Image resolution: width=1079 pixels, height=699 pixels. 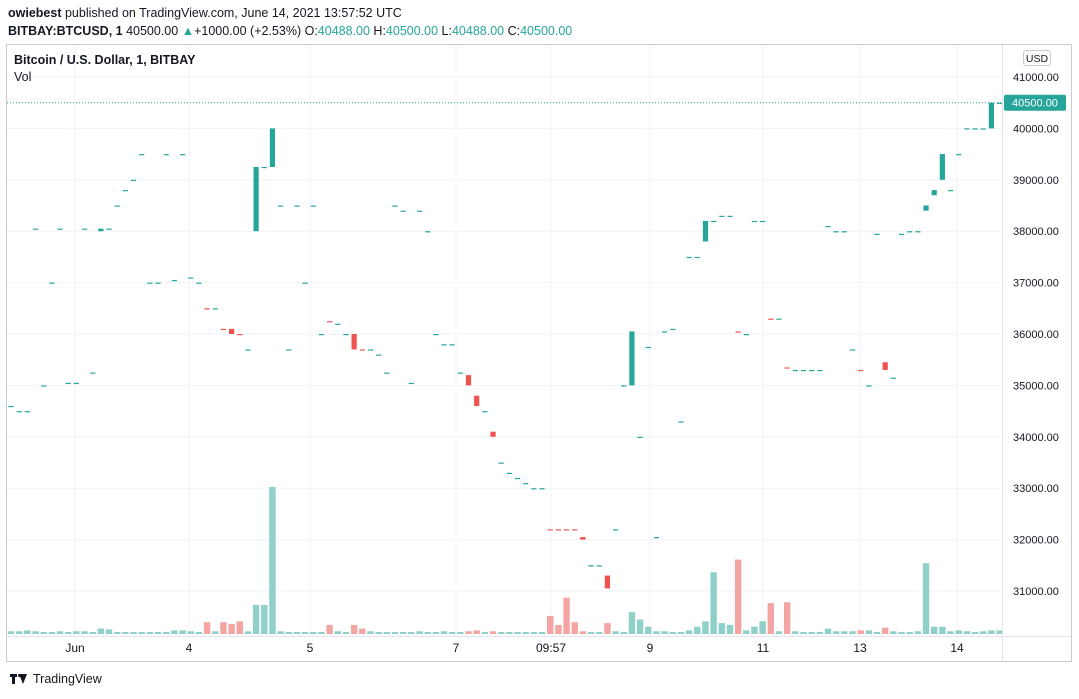 I want to click on author-name: owiebest, so click(x=35, y=13).